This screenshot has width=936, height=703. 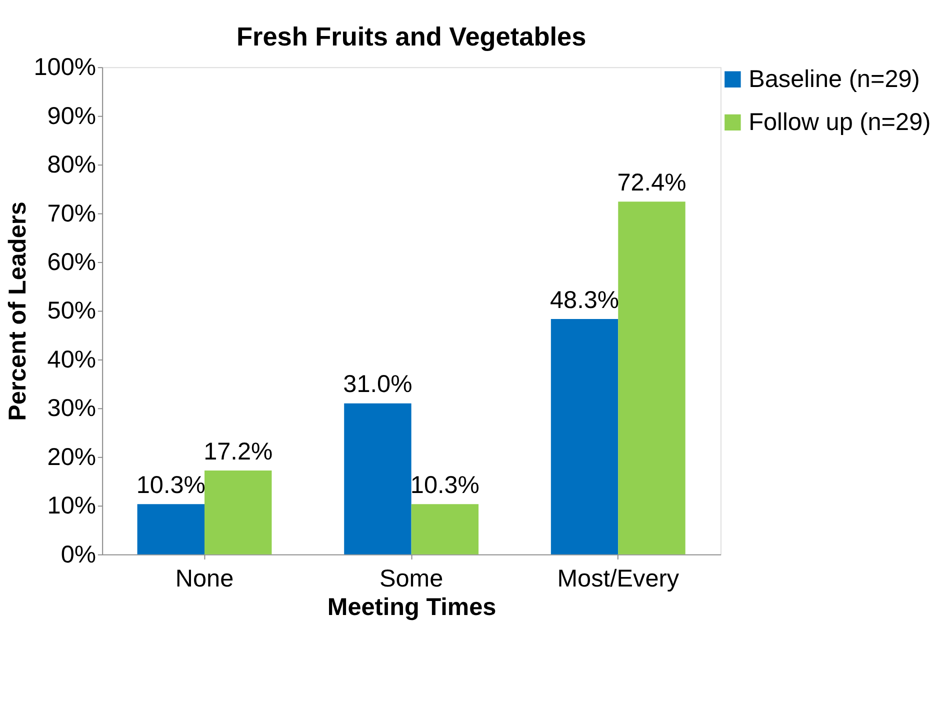 What do you see at coordinates (238, 452) in the screenshot?
I see `data-label: 17.2%` at bounding box center [238, 452].